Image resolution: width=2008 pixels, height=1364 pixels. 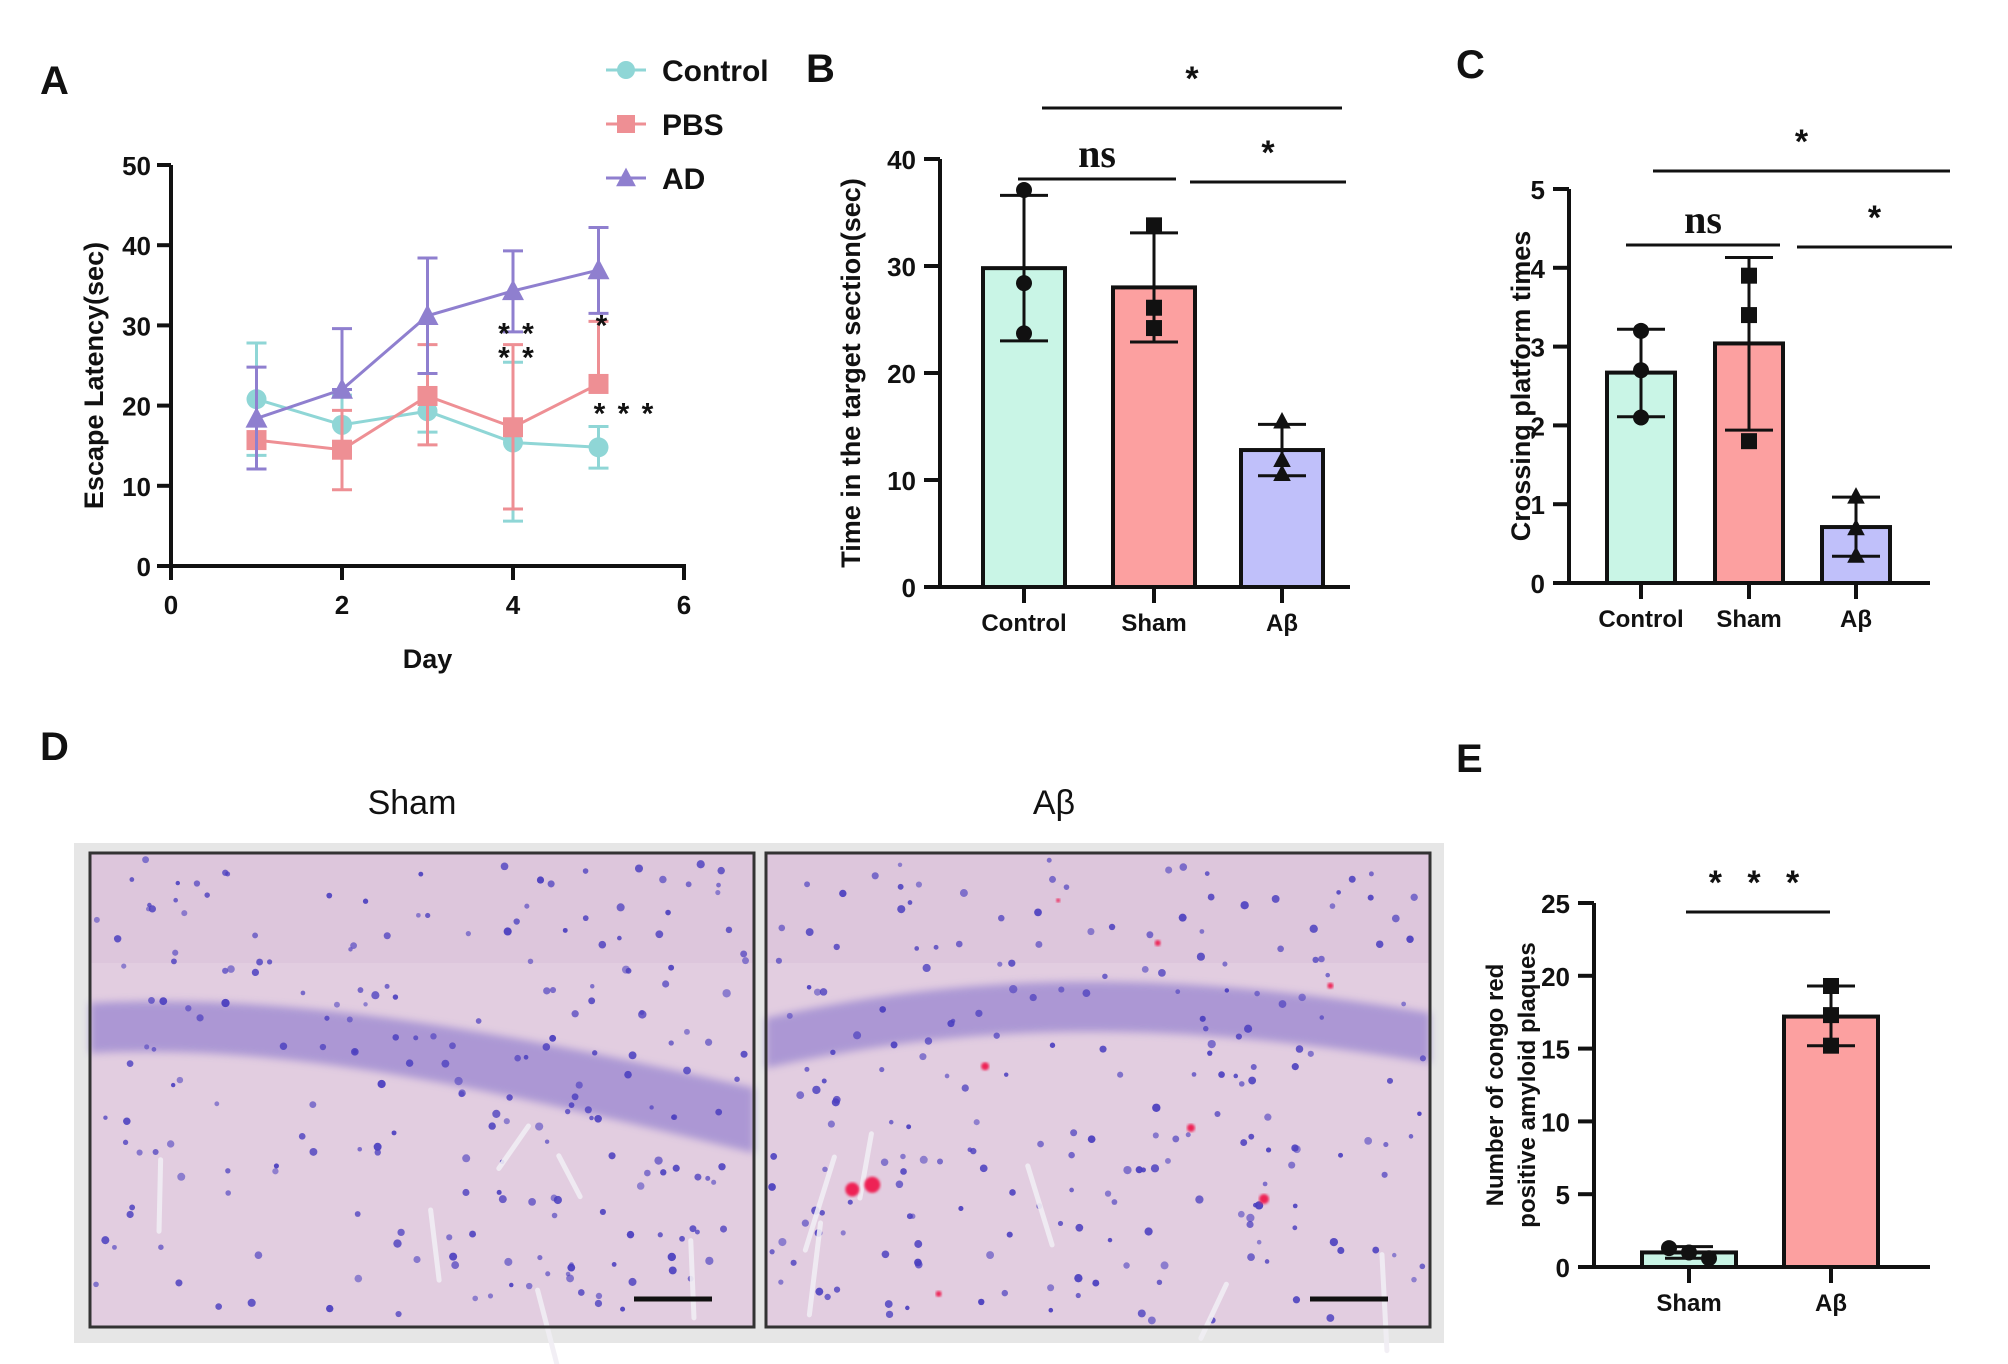 I want to click on y-axis-title: Crossing platform times, so click(x=1521, y=386).